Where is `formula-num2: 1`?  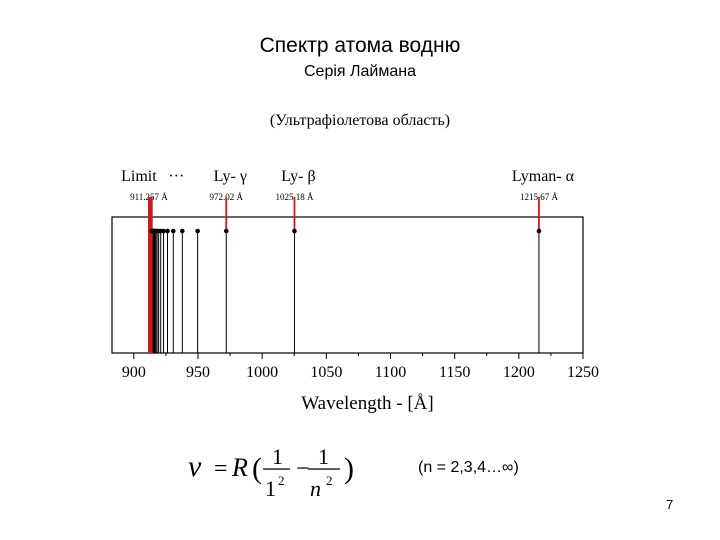
formula-num2: 1 is located at coordinates (323, 456).